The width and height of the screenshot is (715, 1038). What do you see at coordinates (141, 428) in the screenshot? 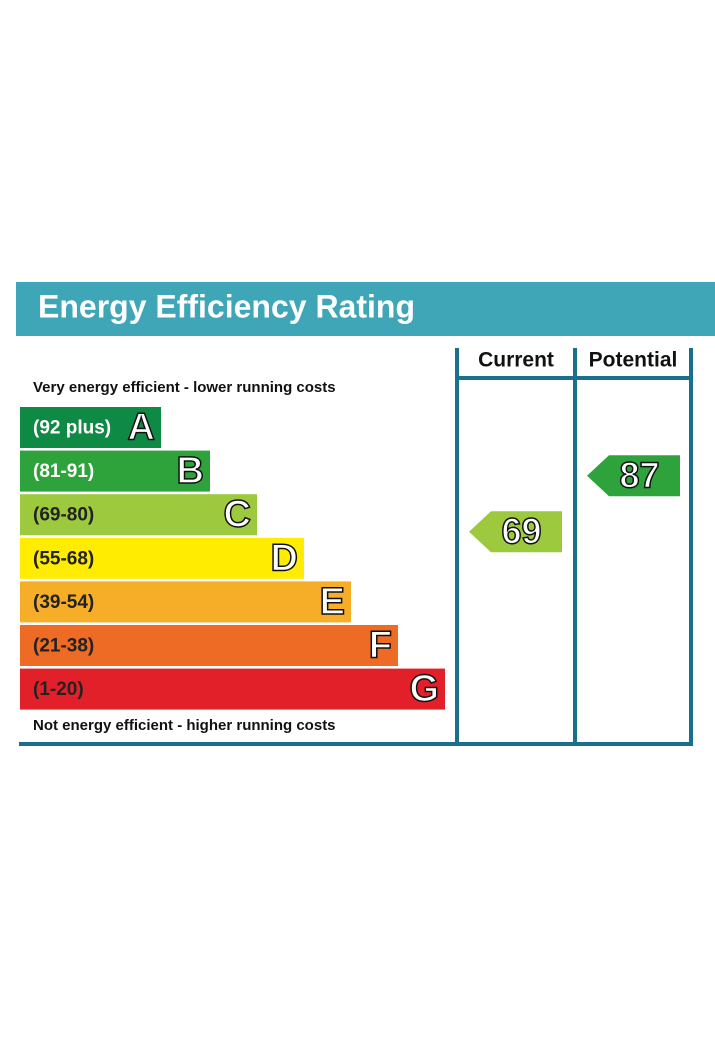
I see `band-letter: A` at bounding box center [141, 428].